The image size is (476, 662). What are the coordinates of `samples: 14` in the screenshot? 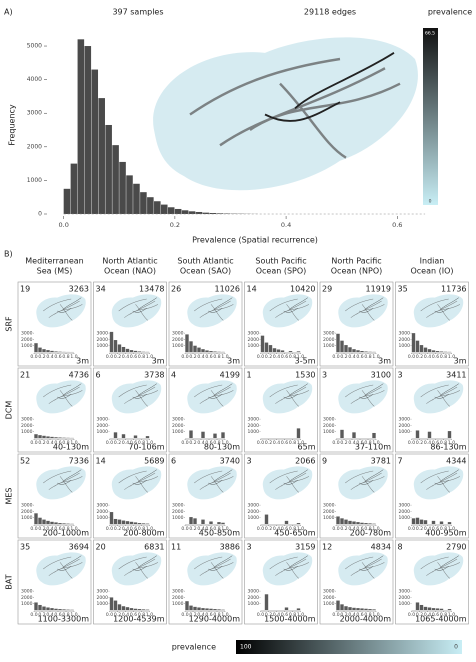 It's located at (252, 289).